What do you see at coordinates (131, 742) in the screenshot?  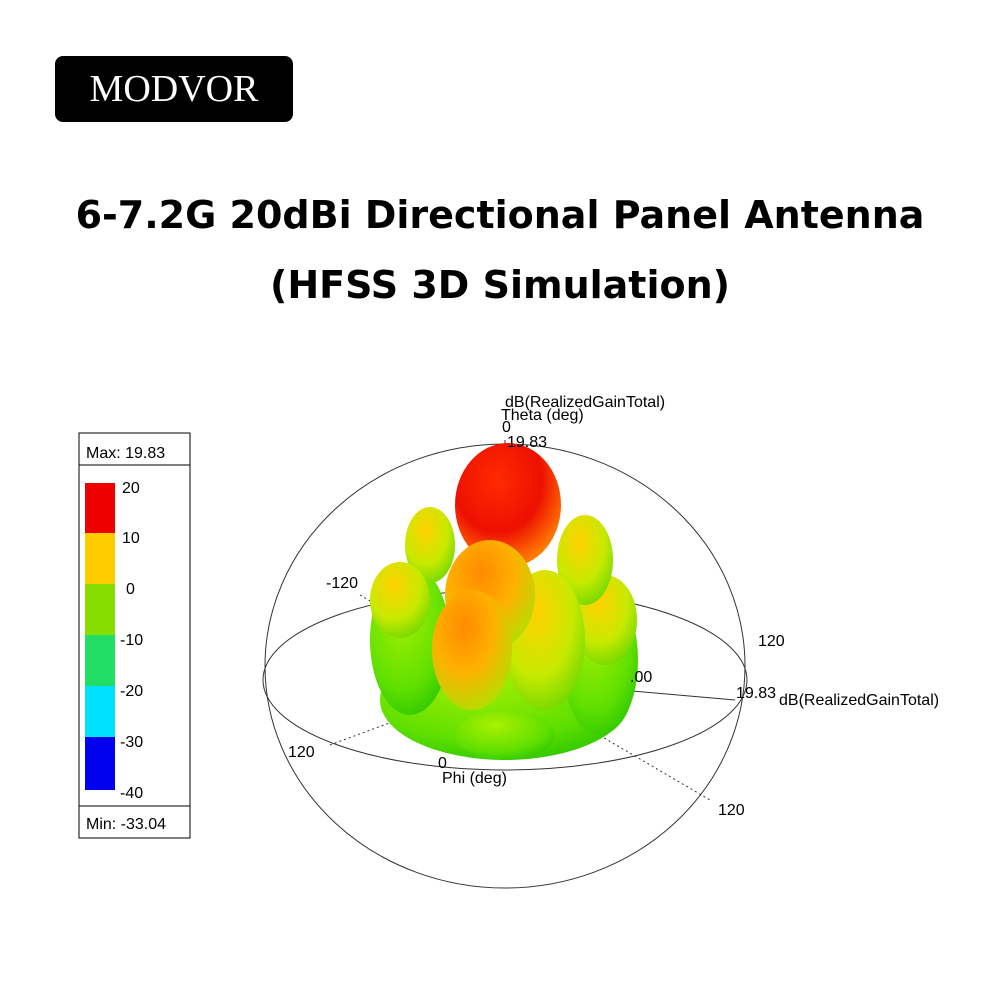 I see `legend-tick: -30` at bounding box center [131, 742].